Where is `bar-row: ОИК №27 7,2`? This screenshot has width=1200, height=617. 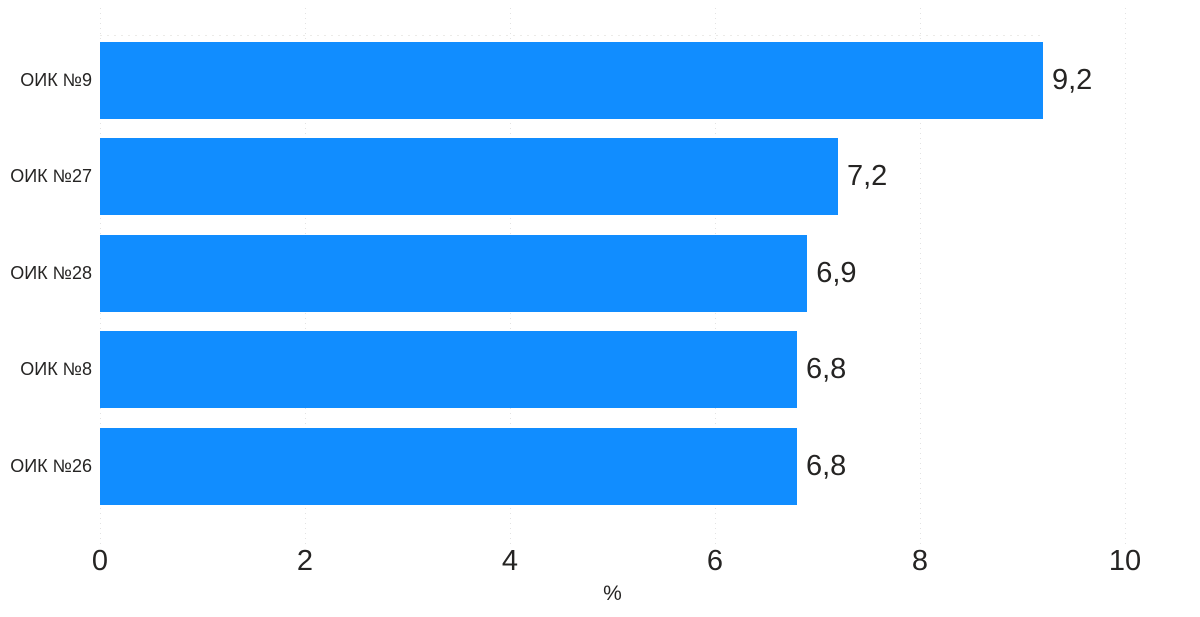
bar-row: ОИК №27 7,2 is located at coordinates (600, 176).